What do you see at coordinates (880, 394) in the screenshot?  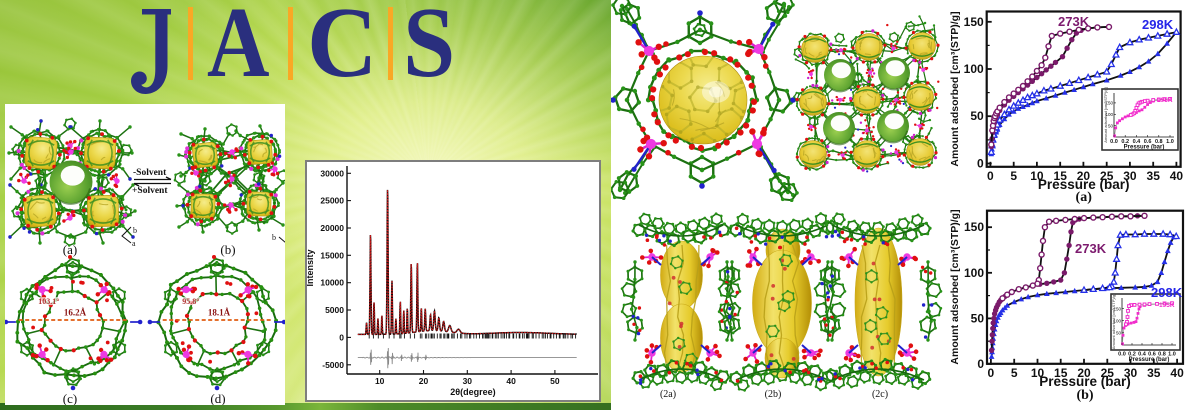 I see `svg-text: (2c)` at bounding box center [880, 394].